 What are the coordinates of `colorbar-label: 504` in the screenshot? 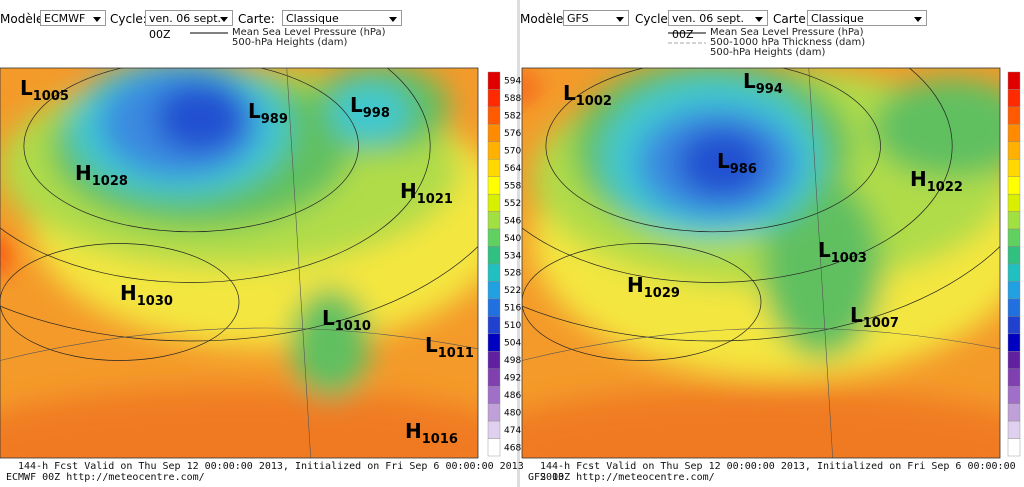 It's located at (512, 344).